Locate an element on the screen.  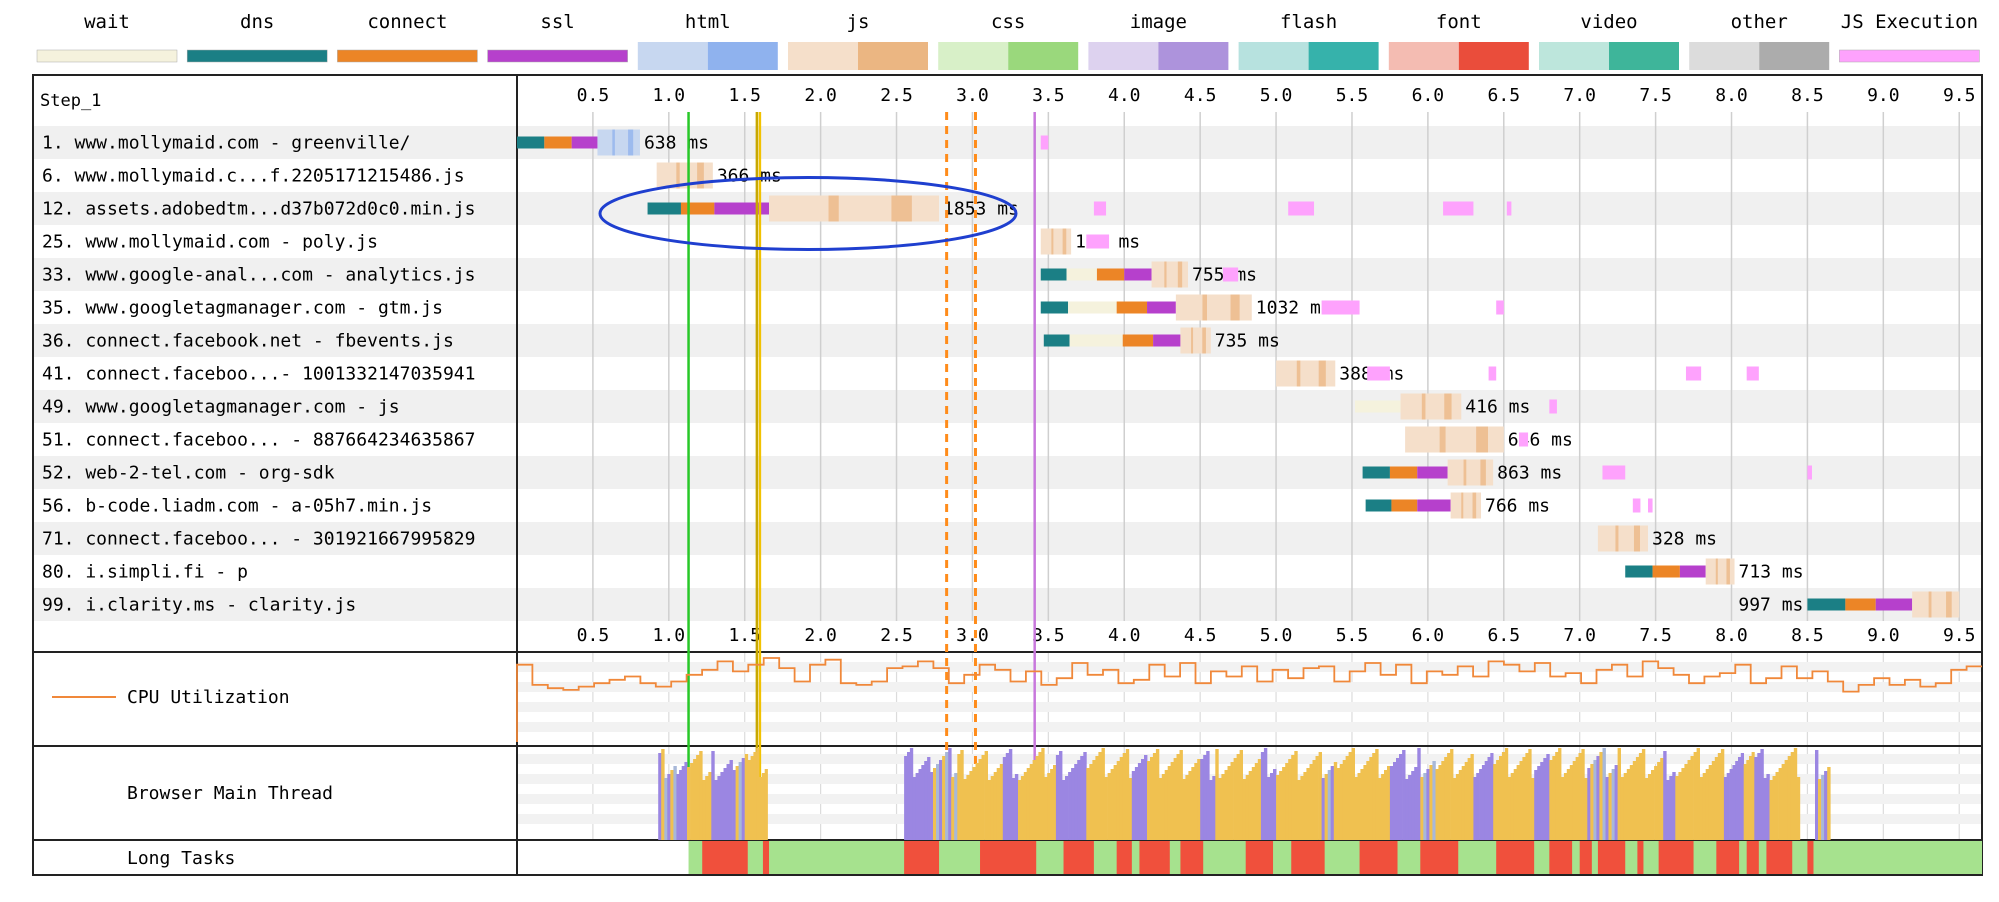
x-tick-label-top: 5.5 is located at coordinates (1352, 95).